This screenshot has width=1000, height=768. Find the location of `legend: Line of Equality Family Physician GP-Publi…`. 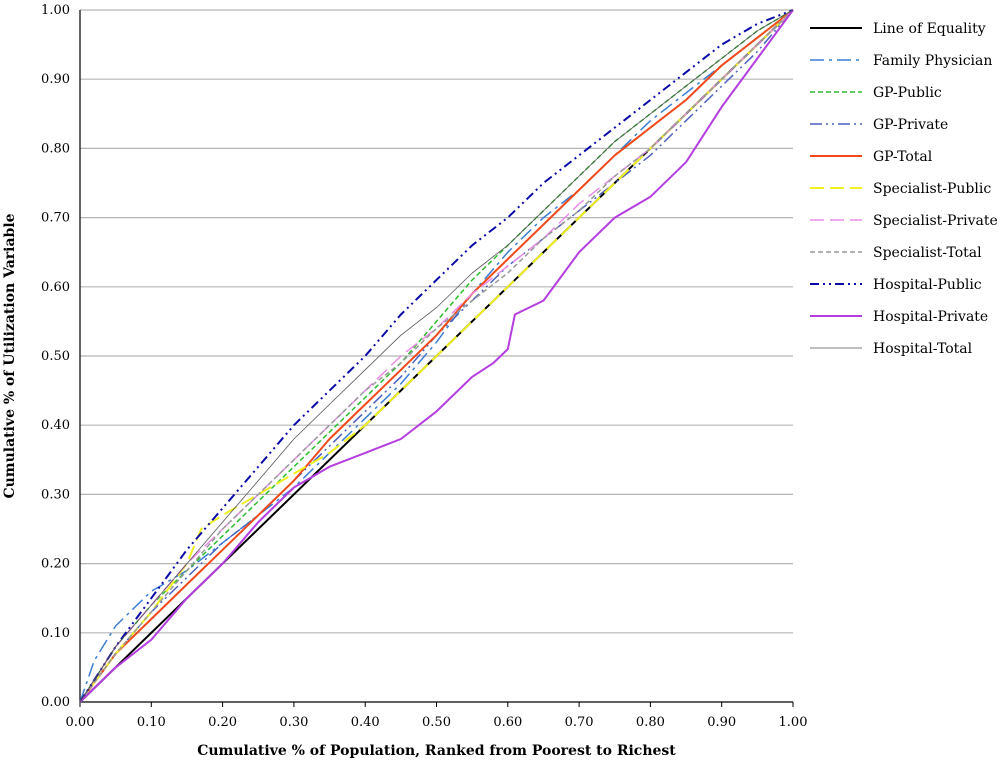

legend: Line of Equality Family Physician GP-Publi… is located at coordinates (904, 189).